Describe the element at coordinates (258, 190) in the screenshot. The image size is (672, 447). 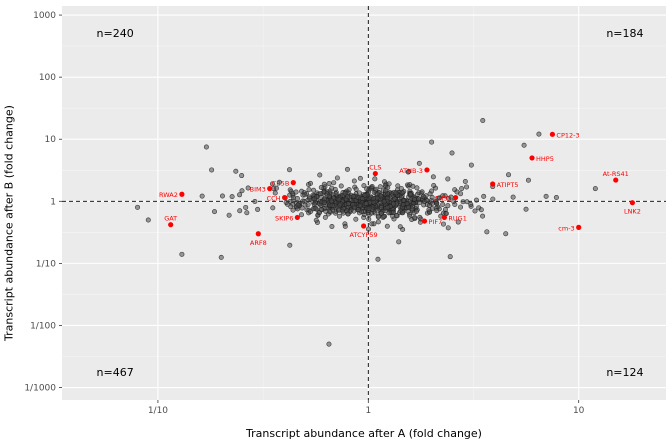
I see `highlighted-point-label: BIM3` at that location.